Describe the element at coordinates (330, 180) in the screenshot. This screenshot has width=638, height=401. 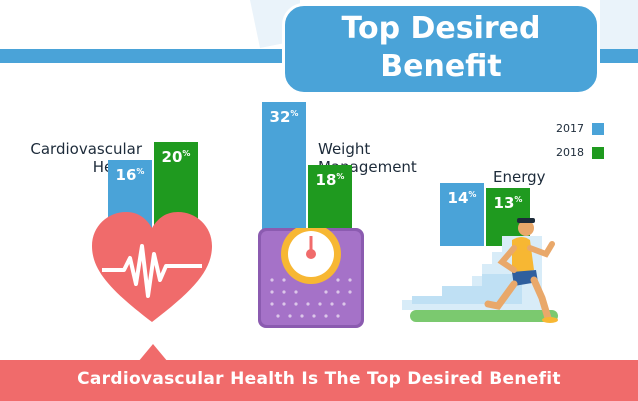
I see `bar-value-label: 18%` at that location.